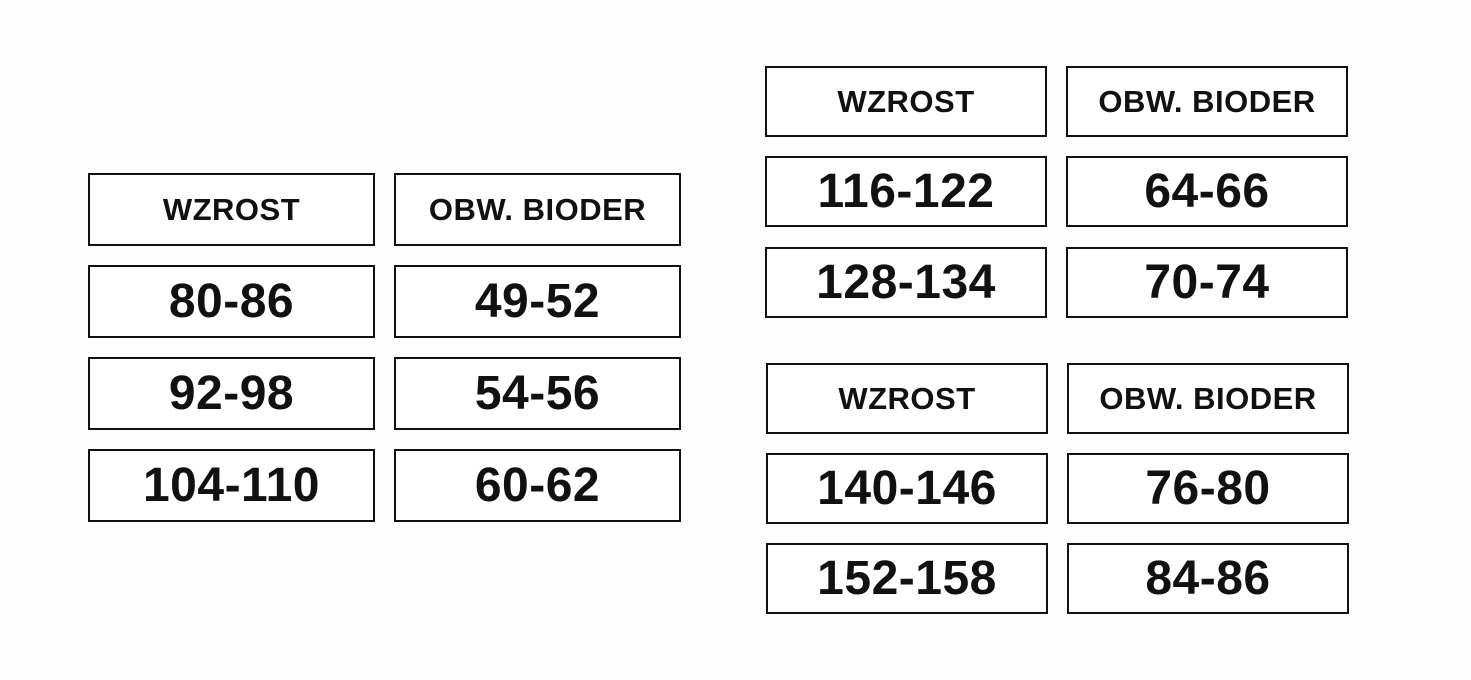 This screenshot has height=680, width=1471. What do you see at coordinates (1208, 488) in the screenshot?
I see `cell-hip-circumference: 76-80` at bounding box center [1208, 488].